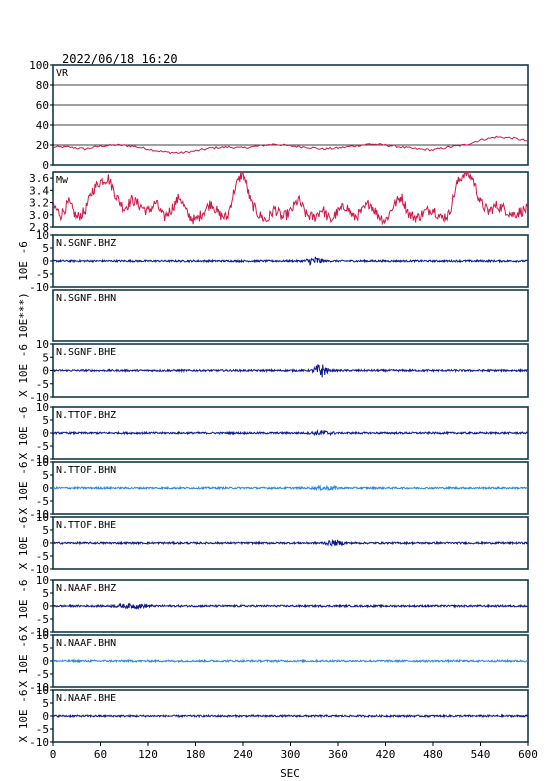 Image resolution: width=554 pixels, height=781 pixels. I want to click on panel-title: VR, so click(62, 73).